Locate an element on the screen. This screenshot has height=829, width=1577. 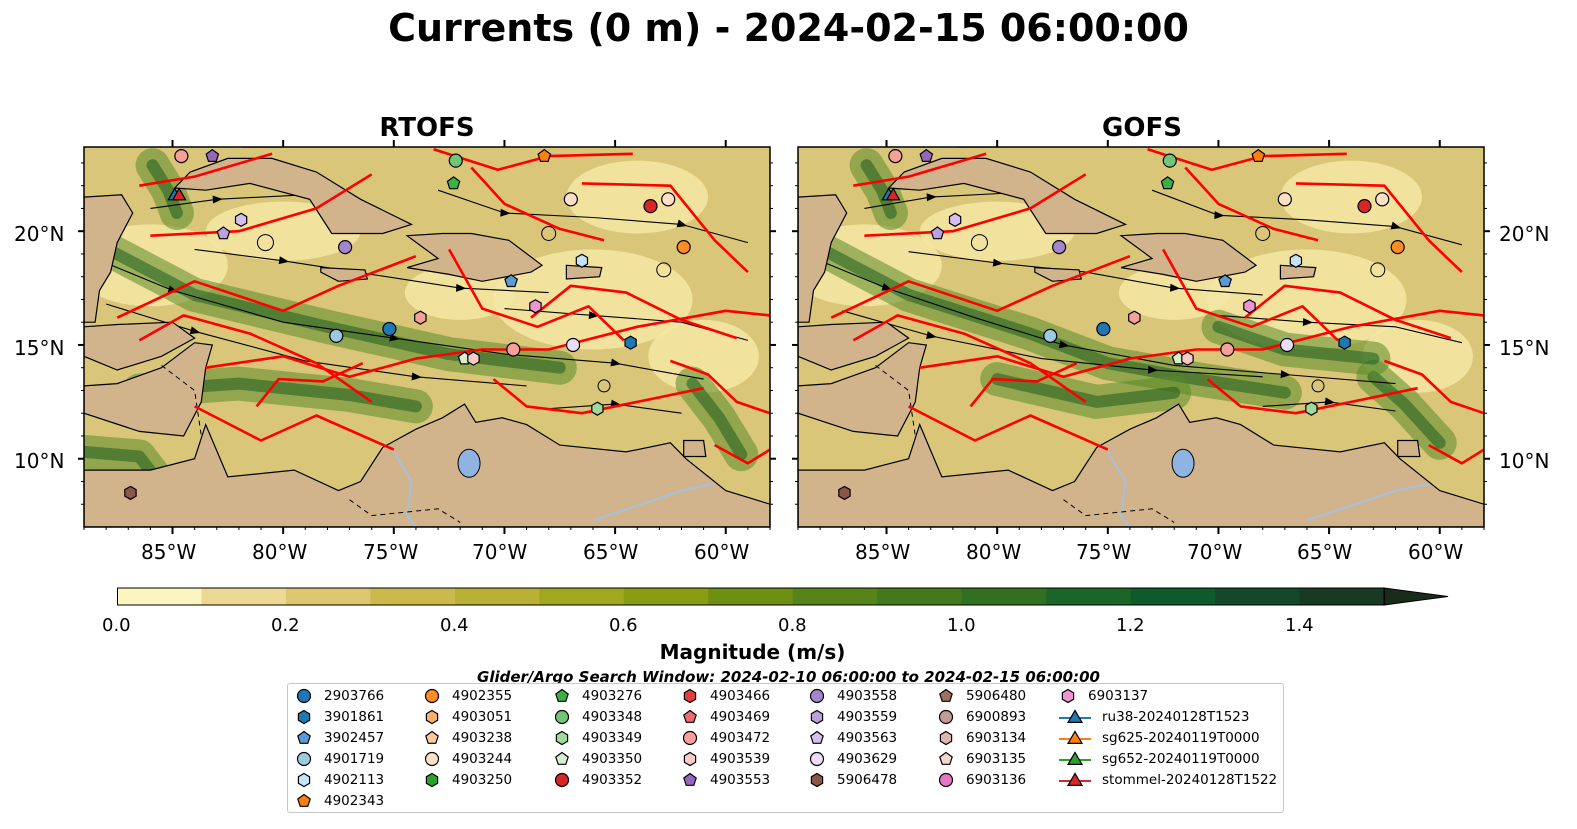
panel-title-gofs: GOFS is located at coordinates (1142, 128).